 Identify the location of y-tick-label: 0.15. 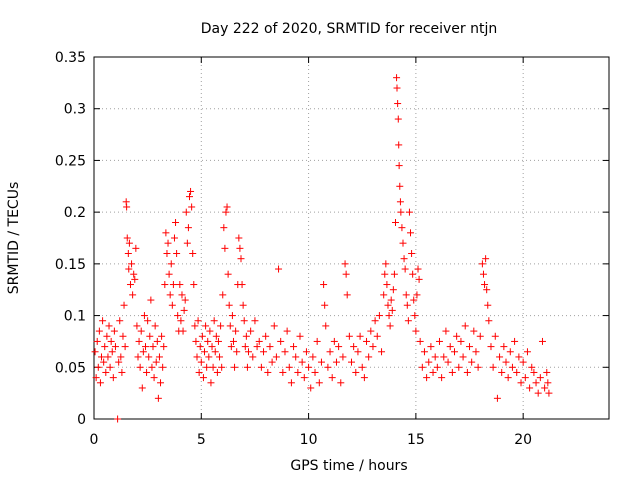
(70, 265).